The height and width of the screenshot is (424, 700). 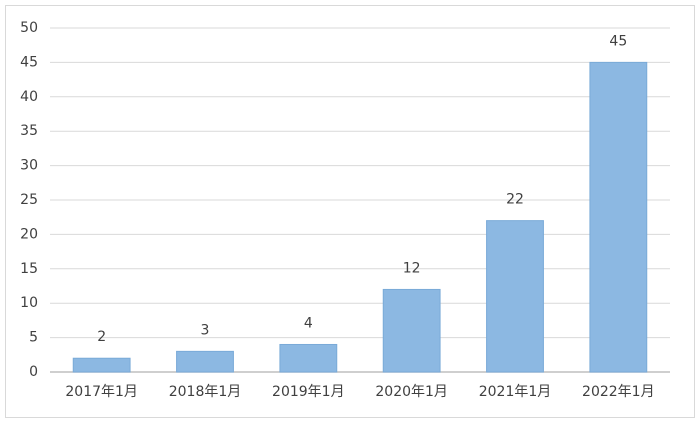 I want to click on x-tick-label: 2020年1月, so click(x=411, y=392).